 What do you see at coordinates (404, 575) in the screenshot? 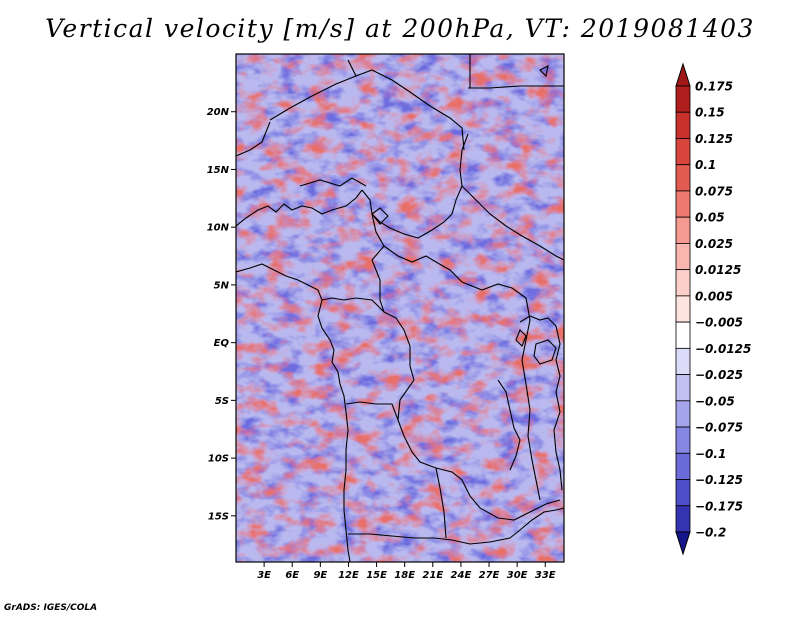
I see `lon-tick-label: 18E` at bounding box center [404, 575].